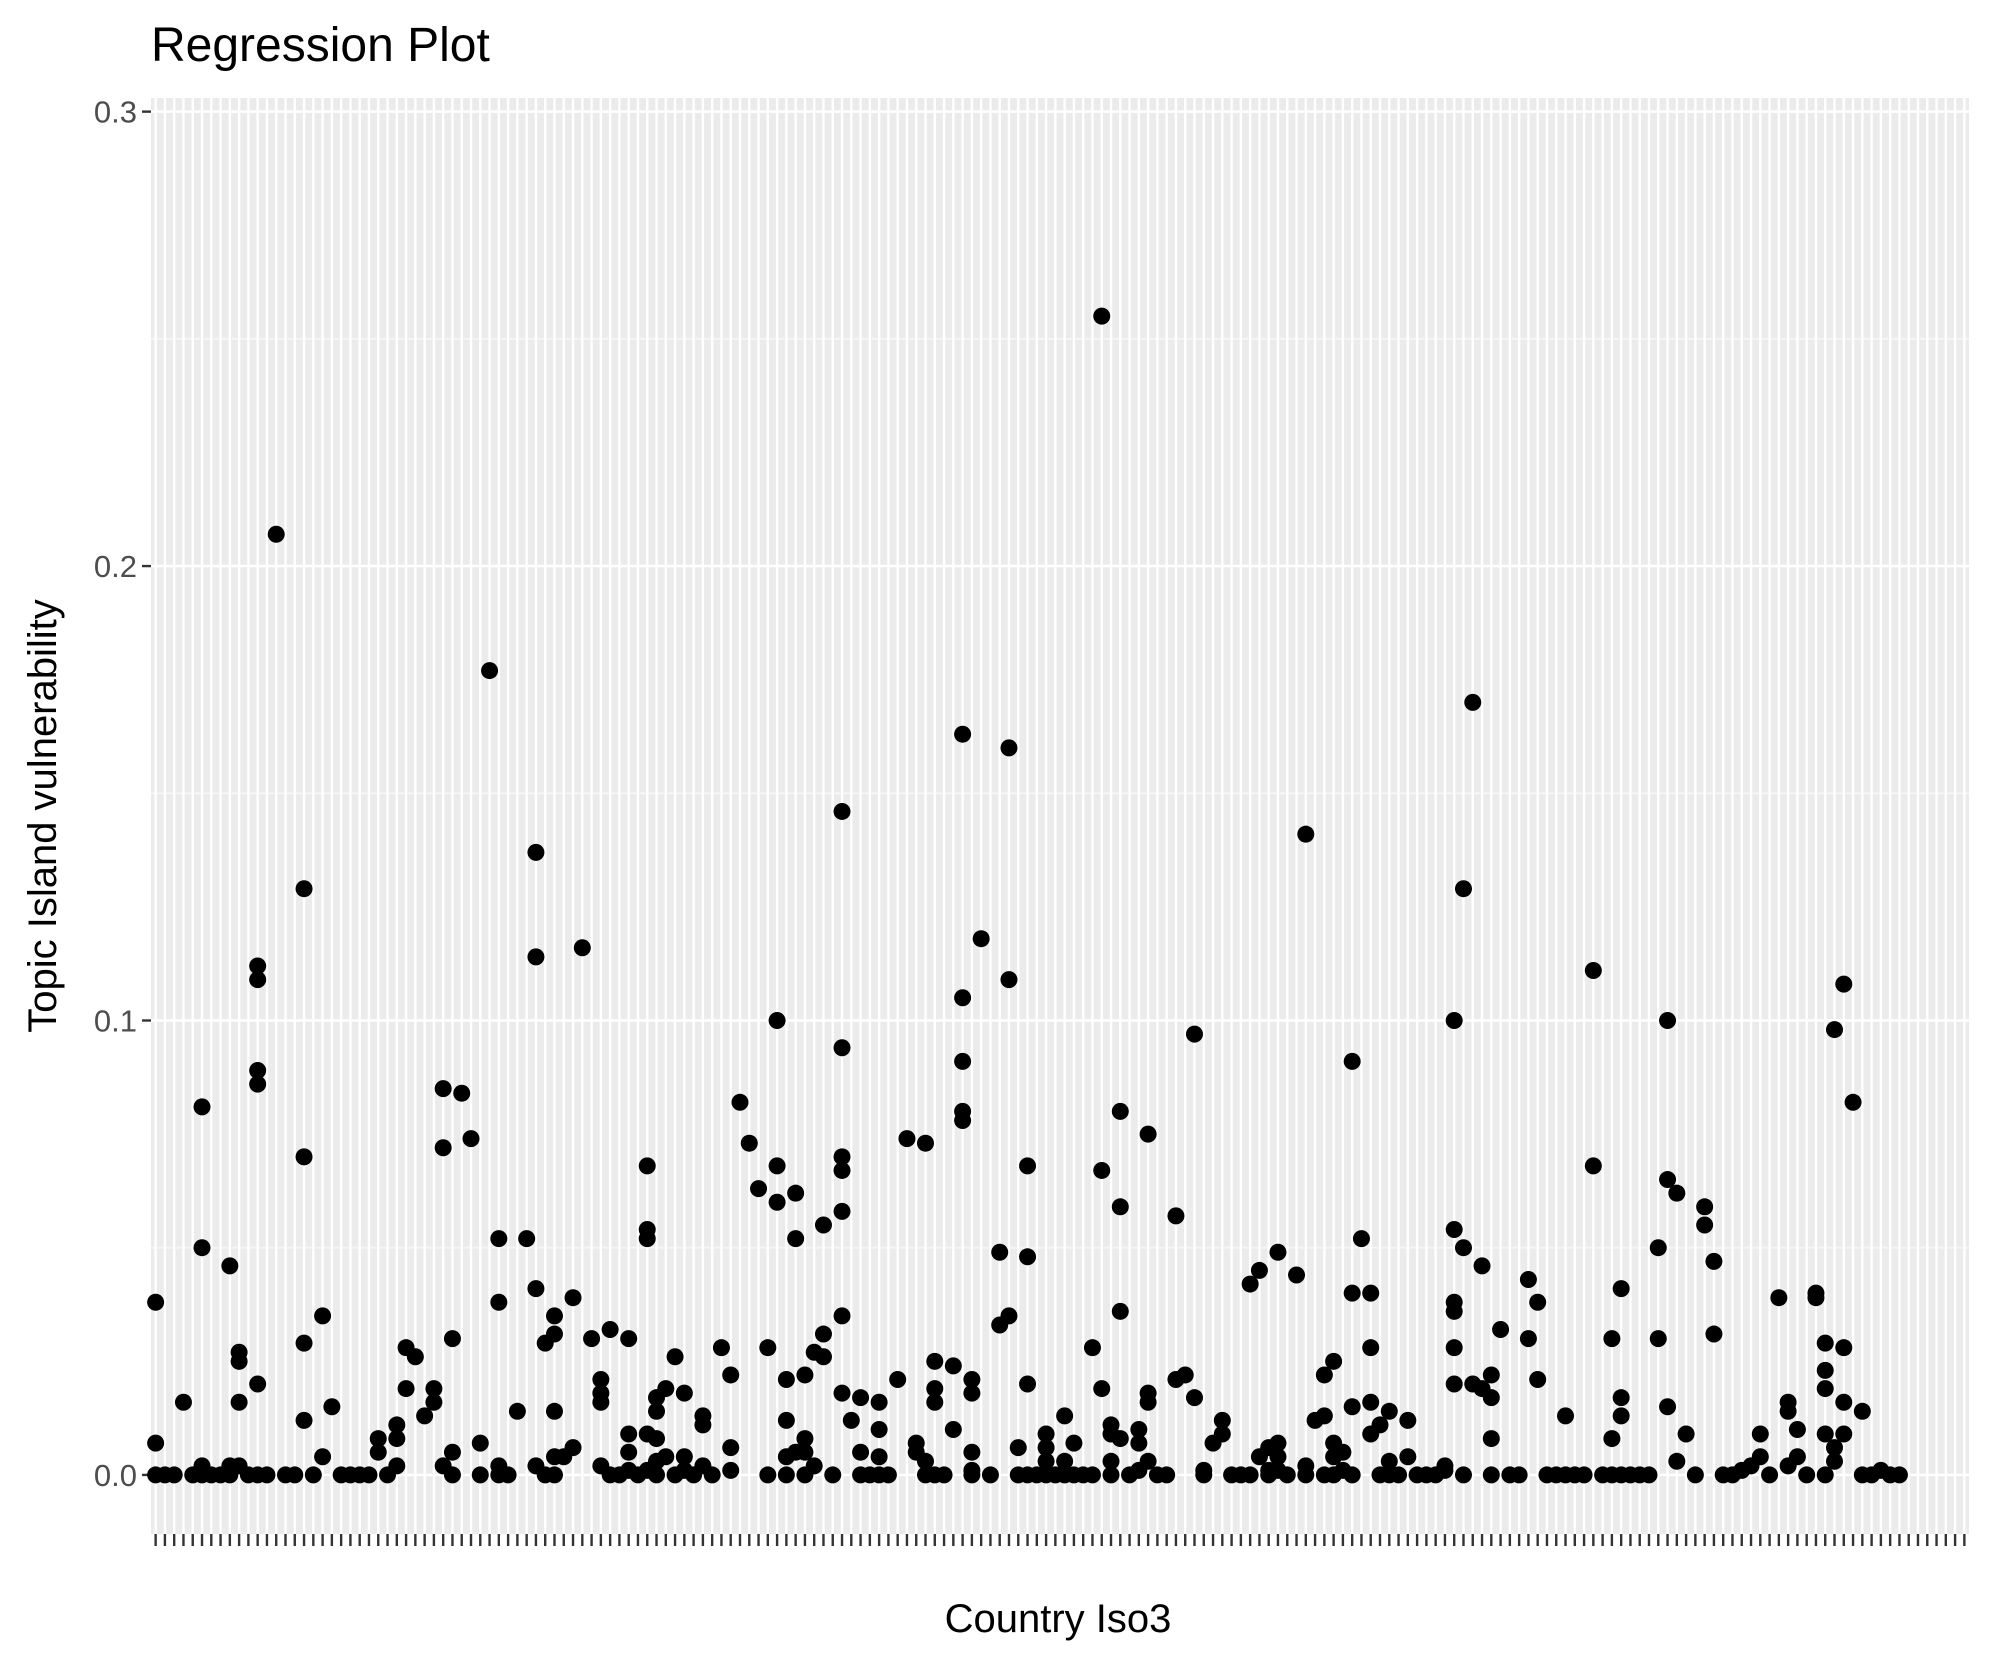 This screenshot has width=1990, height=1670. I want to click on y-tick-label: 0.3, so click(115, 112).